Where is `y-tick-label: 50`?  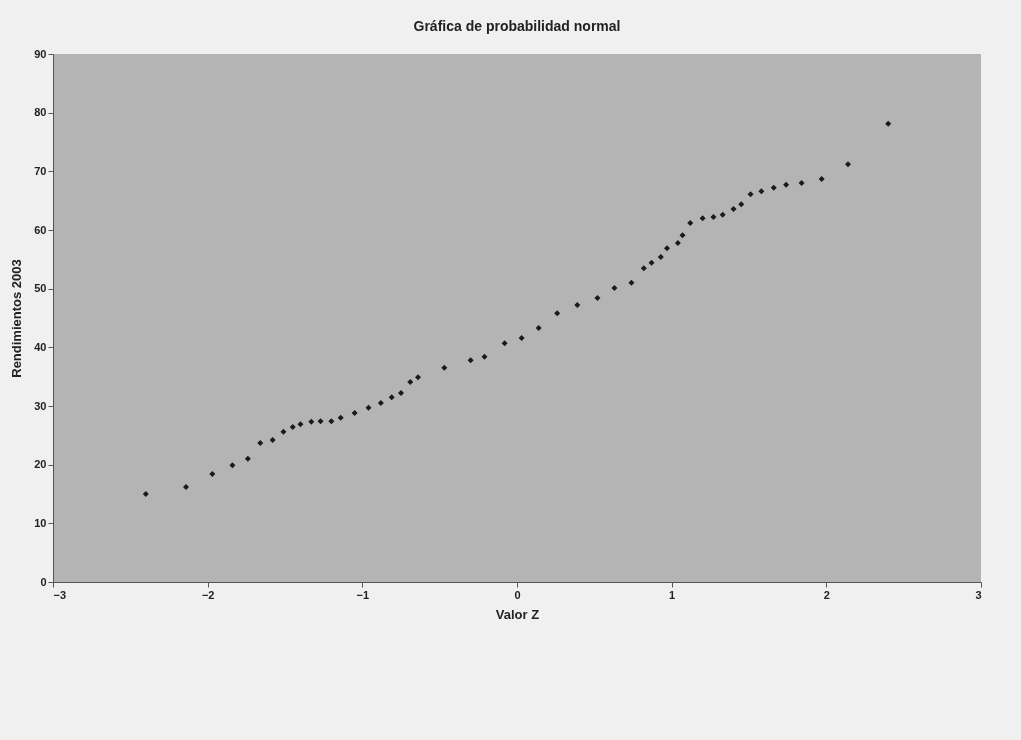 y-tick-label: 50 is located at coordinates (40, 288).